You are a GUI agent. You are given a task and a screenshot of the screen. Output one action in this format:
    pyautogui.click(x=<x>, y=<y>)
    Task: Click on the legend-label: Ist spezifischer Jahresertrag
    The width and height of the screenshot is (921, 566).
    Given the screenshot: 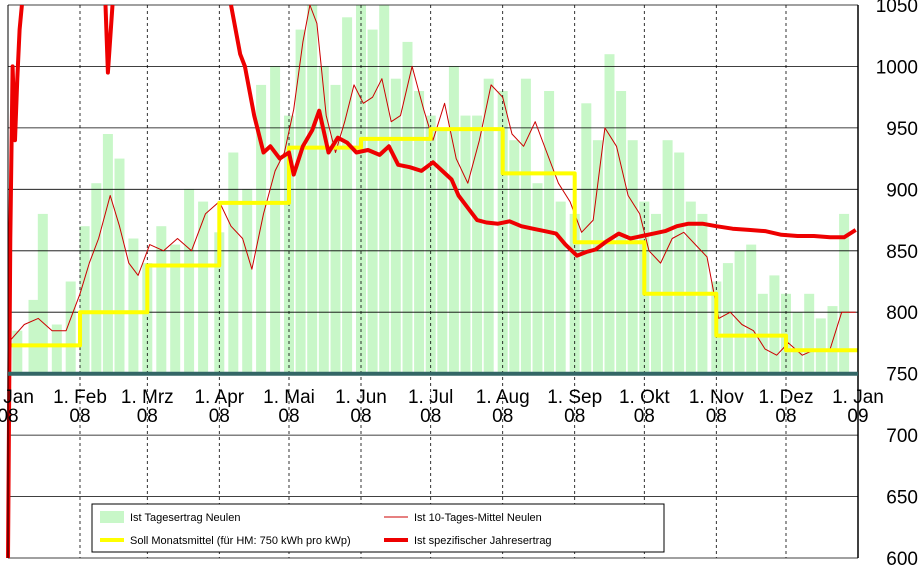 What is the action you would take?
    pyautogui.click(x=483, y=541)
    